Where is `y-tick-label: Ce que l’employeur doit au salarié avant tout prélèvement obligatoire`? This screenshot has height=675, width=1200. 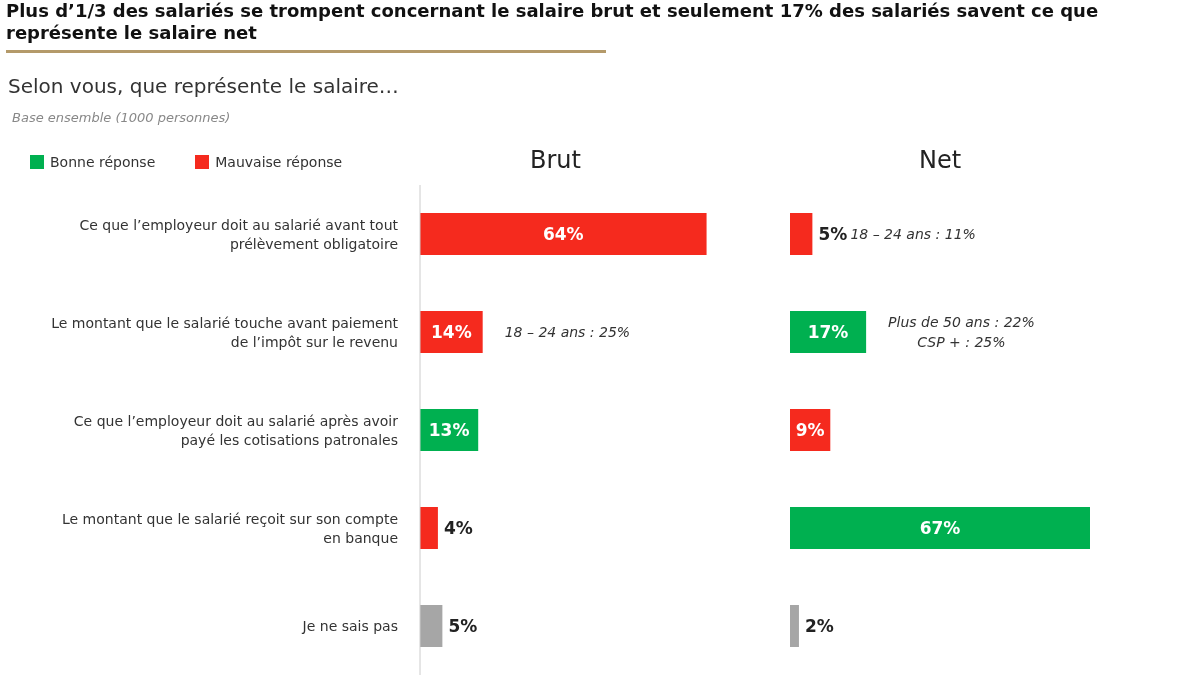 y-tick-label: Ce que l’employeur doit au salarié avant tout prélèvement obligatoire is located at coordinates (239, 234).